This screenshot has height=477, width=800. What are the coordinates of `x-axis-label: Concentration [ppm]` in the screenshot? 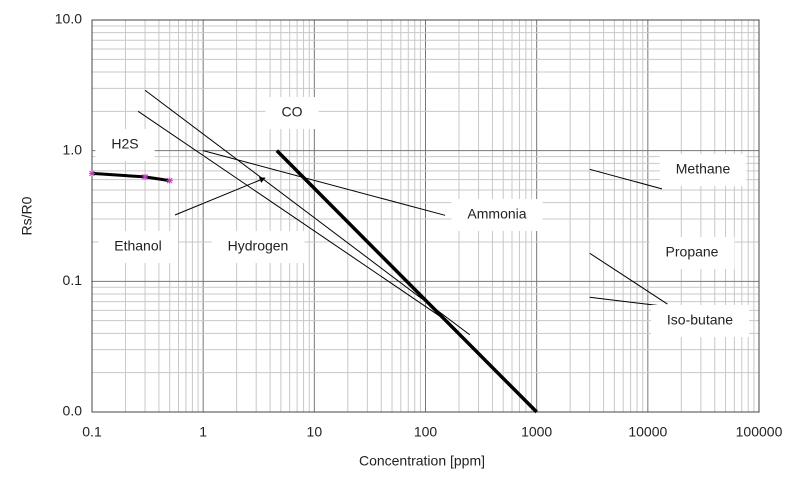 It's located at (422, 461).